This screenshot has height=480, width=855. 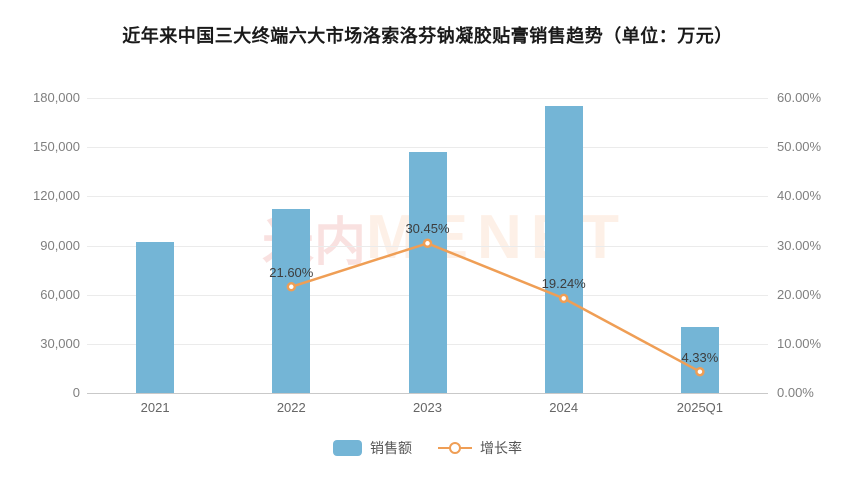 I want to click on left-axis-tick: 30,000, so click(x=60, y=343).